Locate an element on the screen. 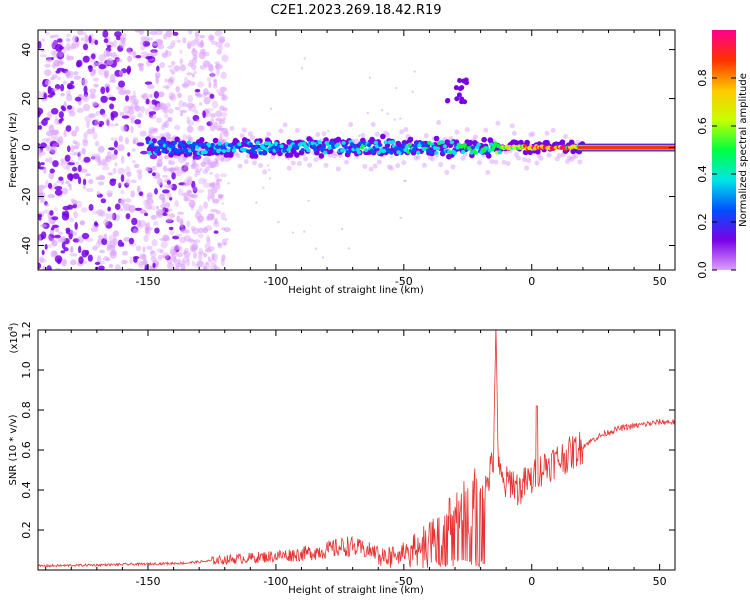 This screenshot has height=600, width=750. snr-y-scale-factor: (x104) is located at coordinates (13, 337).